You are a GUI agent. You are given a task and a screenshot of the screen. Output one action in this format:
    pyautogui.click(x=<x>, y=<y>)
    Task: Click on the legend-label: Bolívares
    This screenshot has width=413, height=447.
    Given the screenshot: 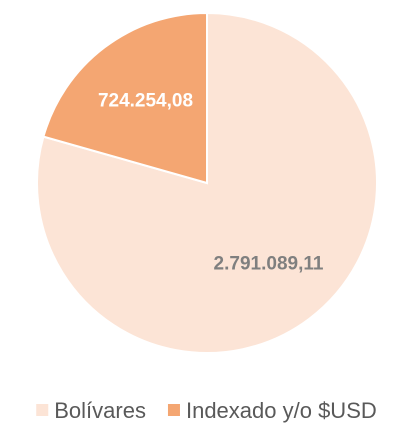 What is the action you would take?
    pyautogui.click(x=100, y=410)
    